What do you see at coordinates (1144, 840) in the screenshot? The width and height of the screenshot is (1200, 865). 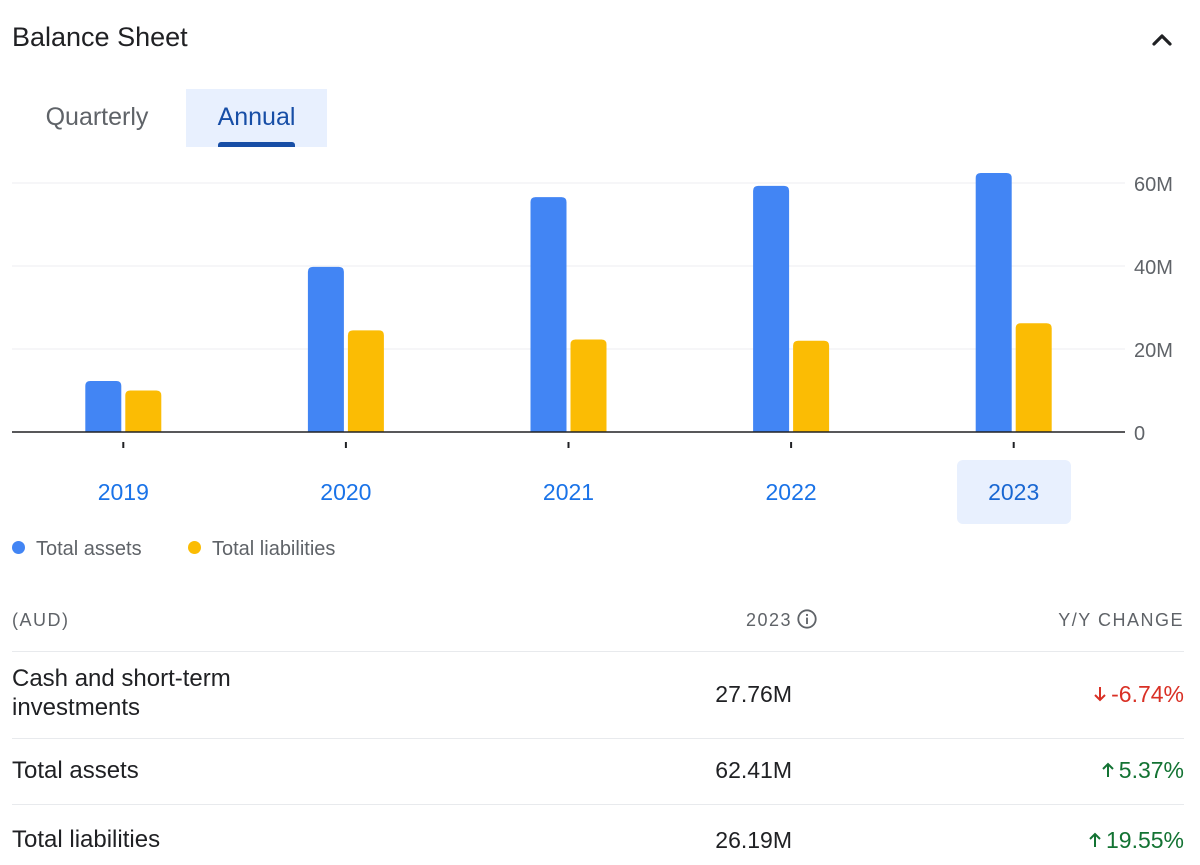 I see `row-change-value: 19.55%` at bounding box center [1144, 840].